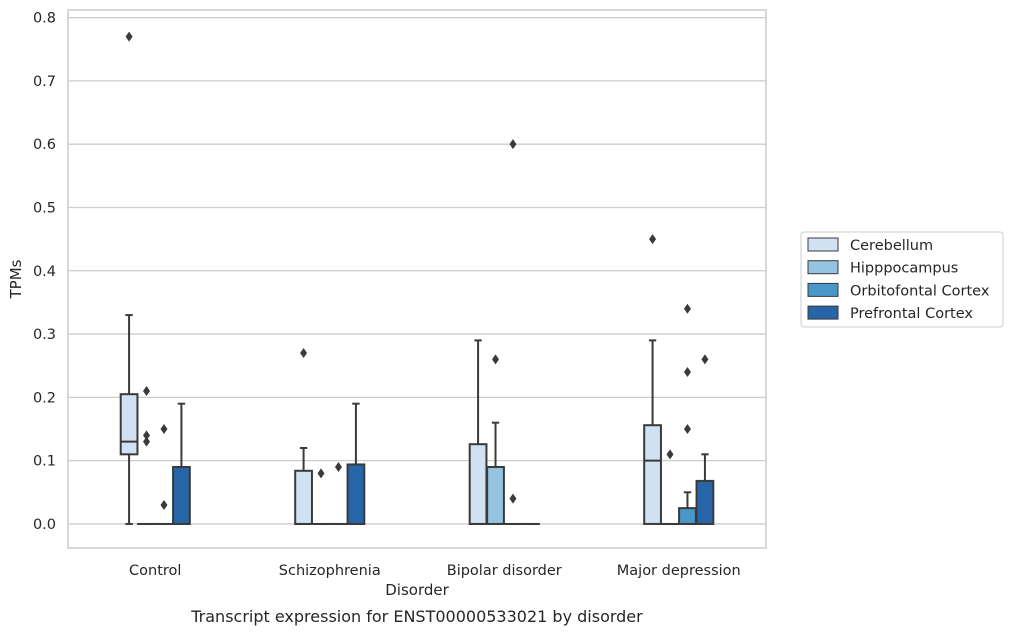 This screenshot has height=639, width=1014. What do you see at coordinates (417, 590) in the screenshot?
I see `x-axis-label: Disorder` at bounding box center [417, 590].